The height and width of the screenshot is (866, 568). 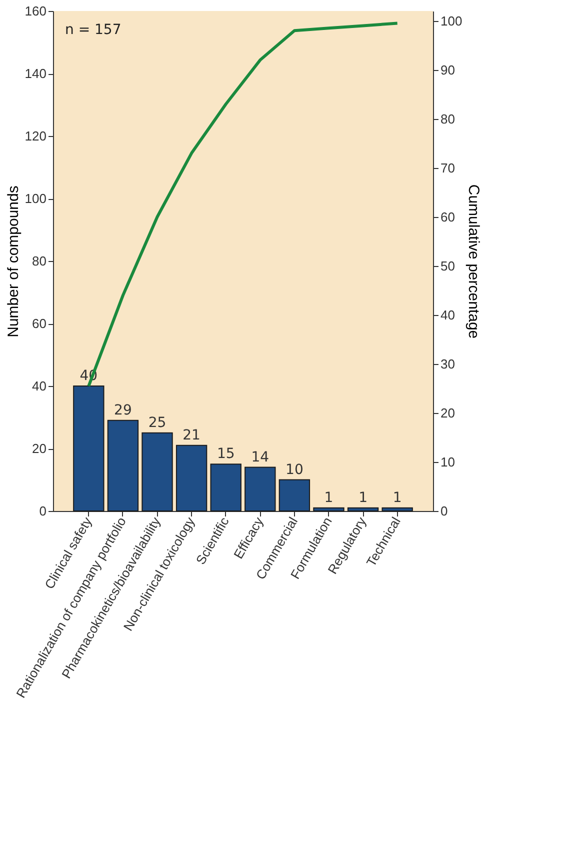 I want to click on y2-tick-label: 90, so click(x=447, y=70).